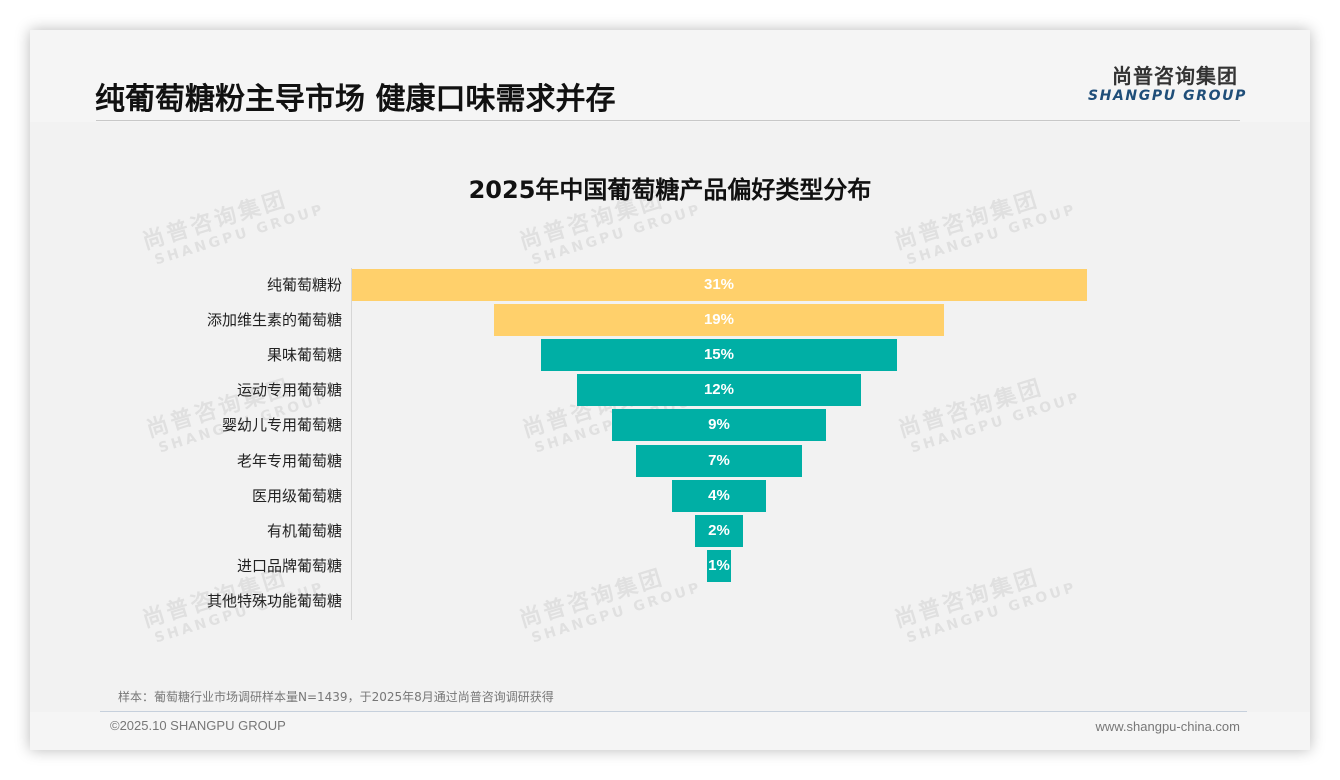  Describe the element at coordinates (289, 565) in the screenshot. I see `category-label: 进口品牌葡萄糖` at that location.